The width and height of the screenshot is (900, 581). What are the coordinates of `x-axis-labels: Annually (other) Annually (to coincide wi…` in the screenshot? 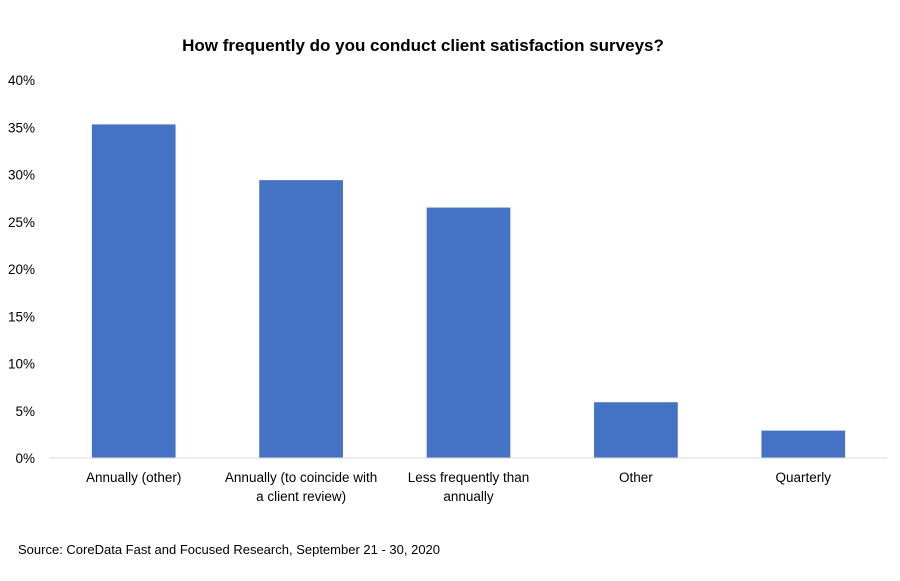 It's located at (458, 487).